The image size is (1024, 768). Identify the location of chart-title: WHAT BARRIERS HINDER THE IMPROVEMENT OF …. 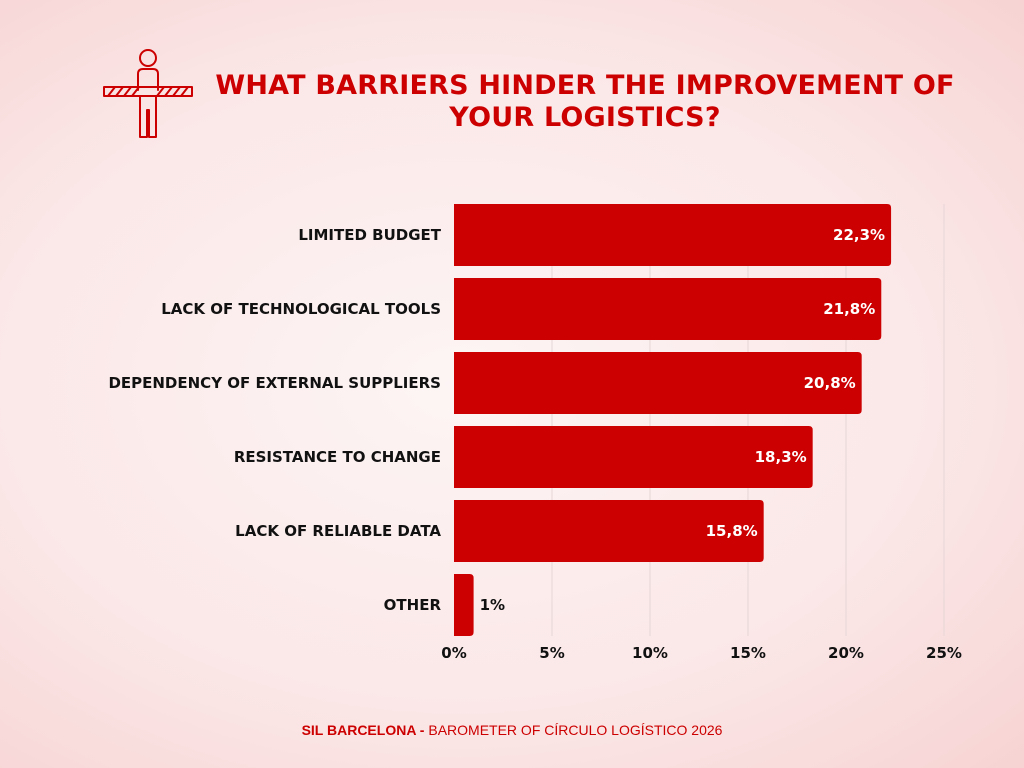
(585, 101).